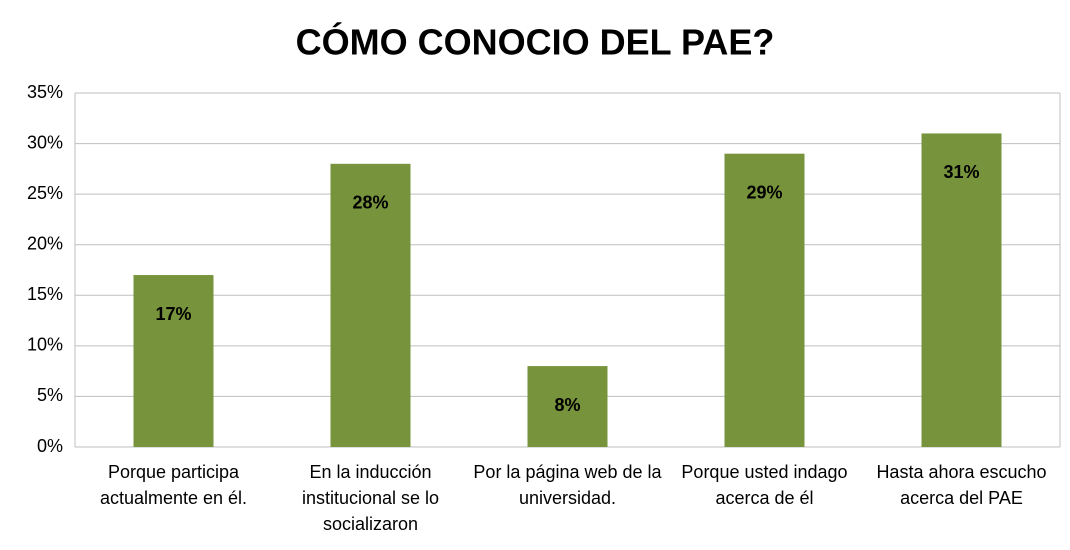 This screenshot has width=1070, height=550. I want to click on data-label: 28%, so click(370, 203).